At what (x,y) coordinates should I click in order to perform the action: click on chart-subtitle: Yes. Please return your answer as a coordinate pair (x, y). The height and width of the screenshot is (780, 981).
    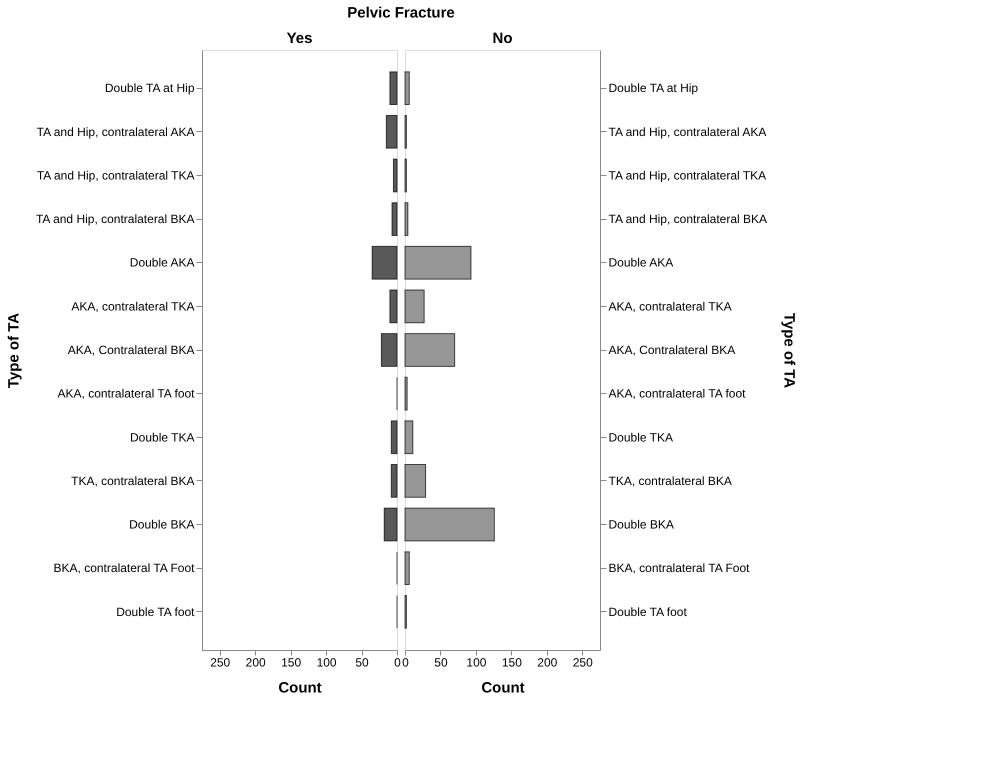
    Looking at the image, I should click on (299, 38).